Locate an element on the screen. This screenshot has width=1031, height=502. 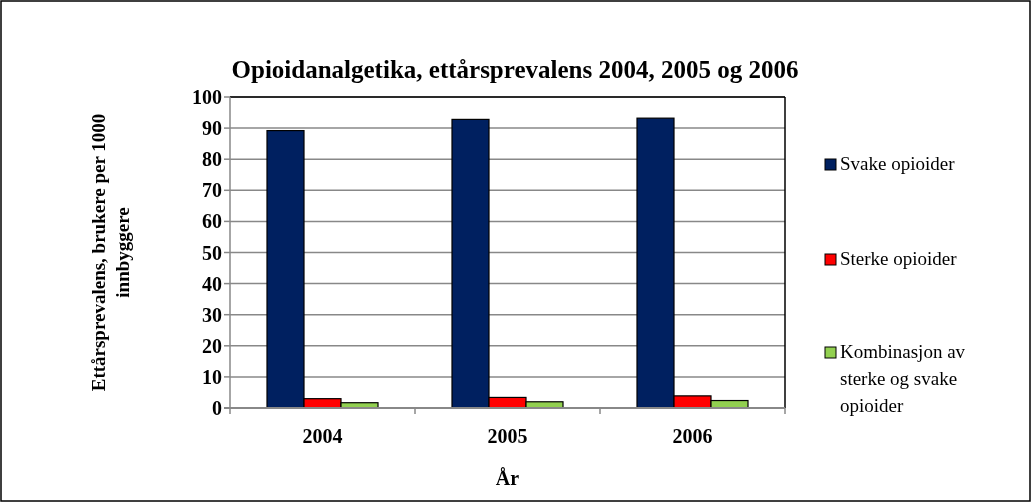
legend-label: Sterke opioider is located at coordinates (899, 258).